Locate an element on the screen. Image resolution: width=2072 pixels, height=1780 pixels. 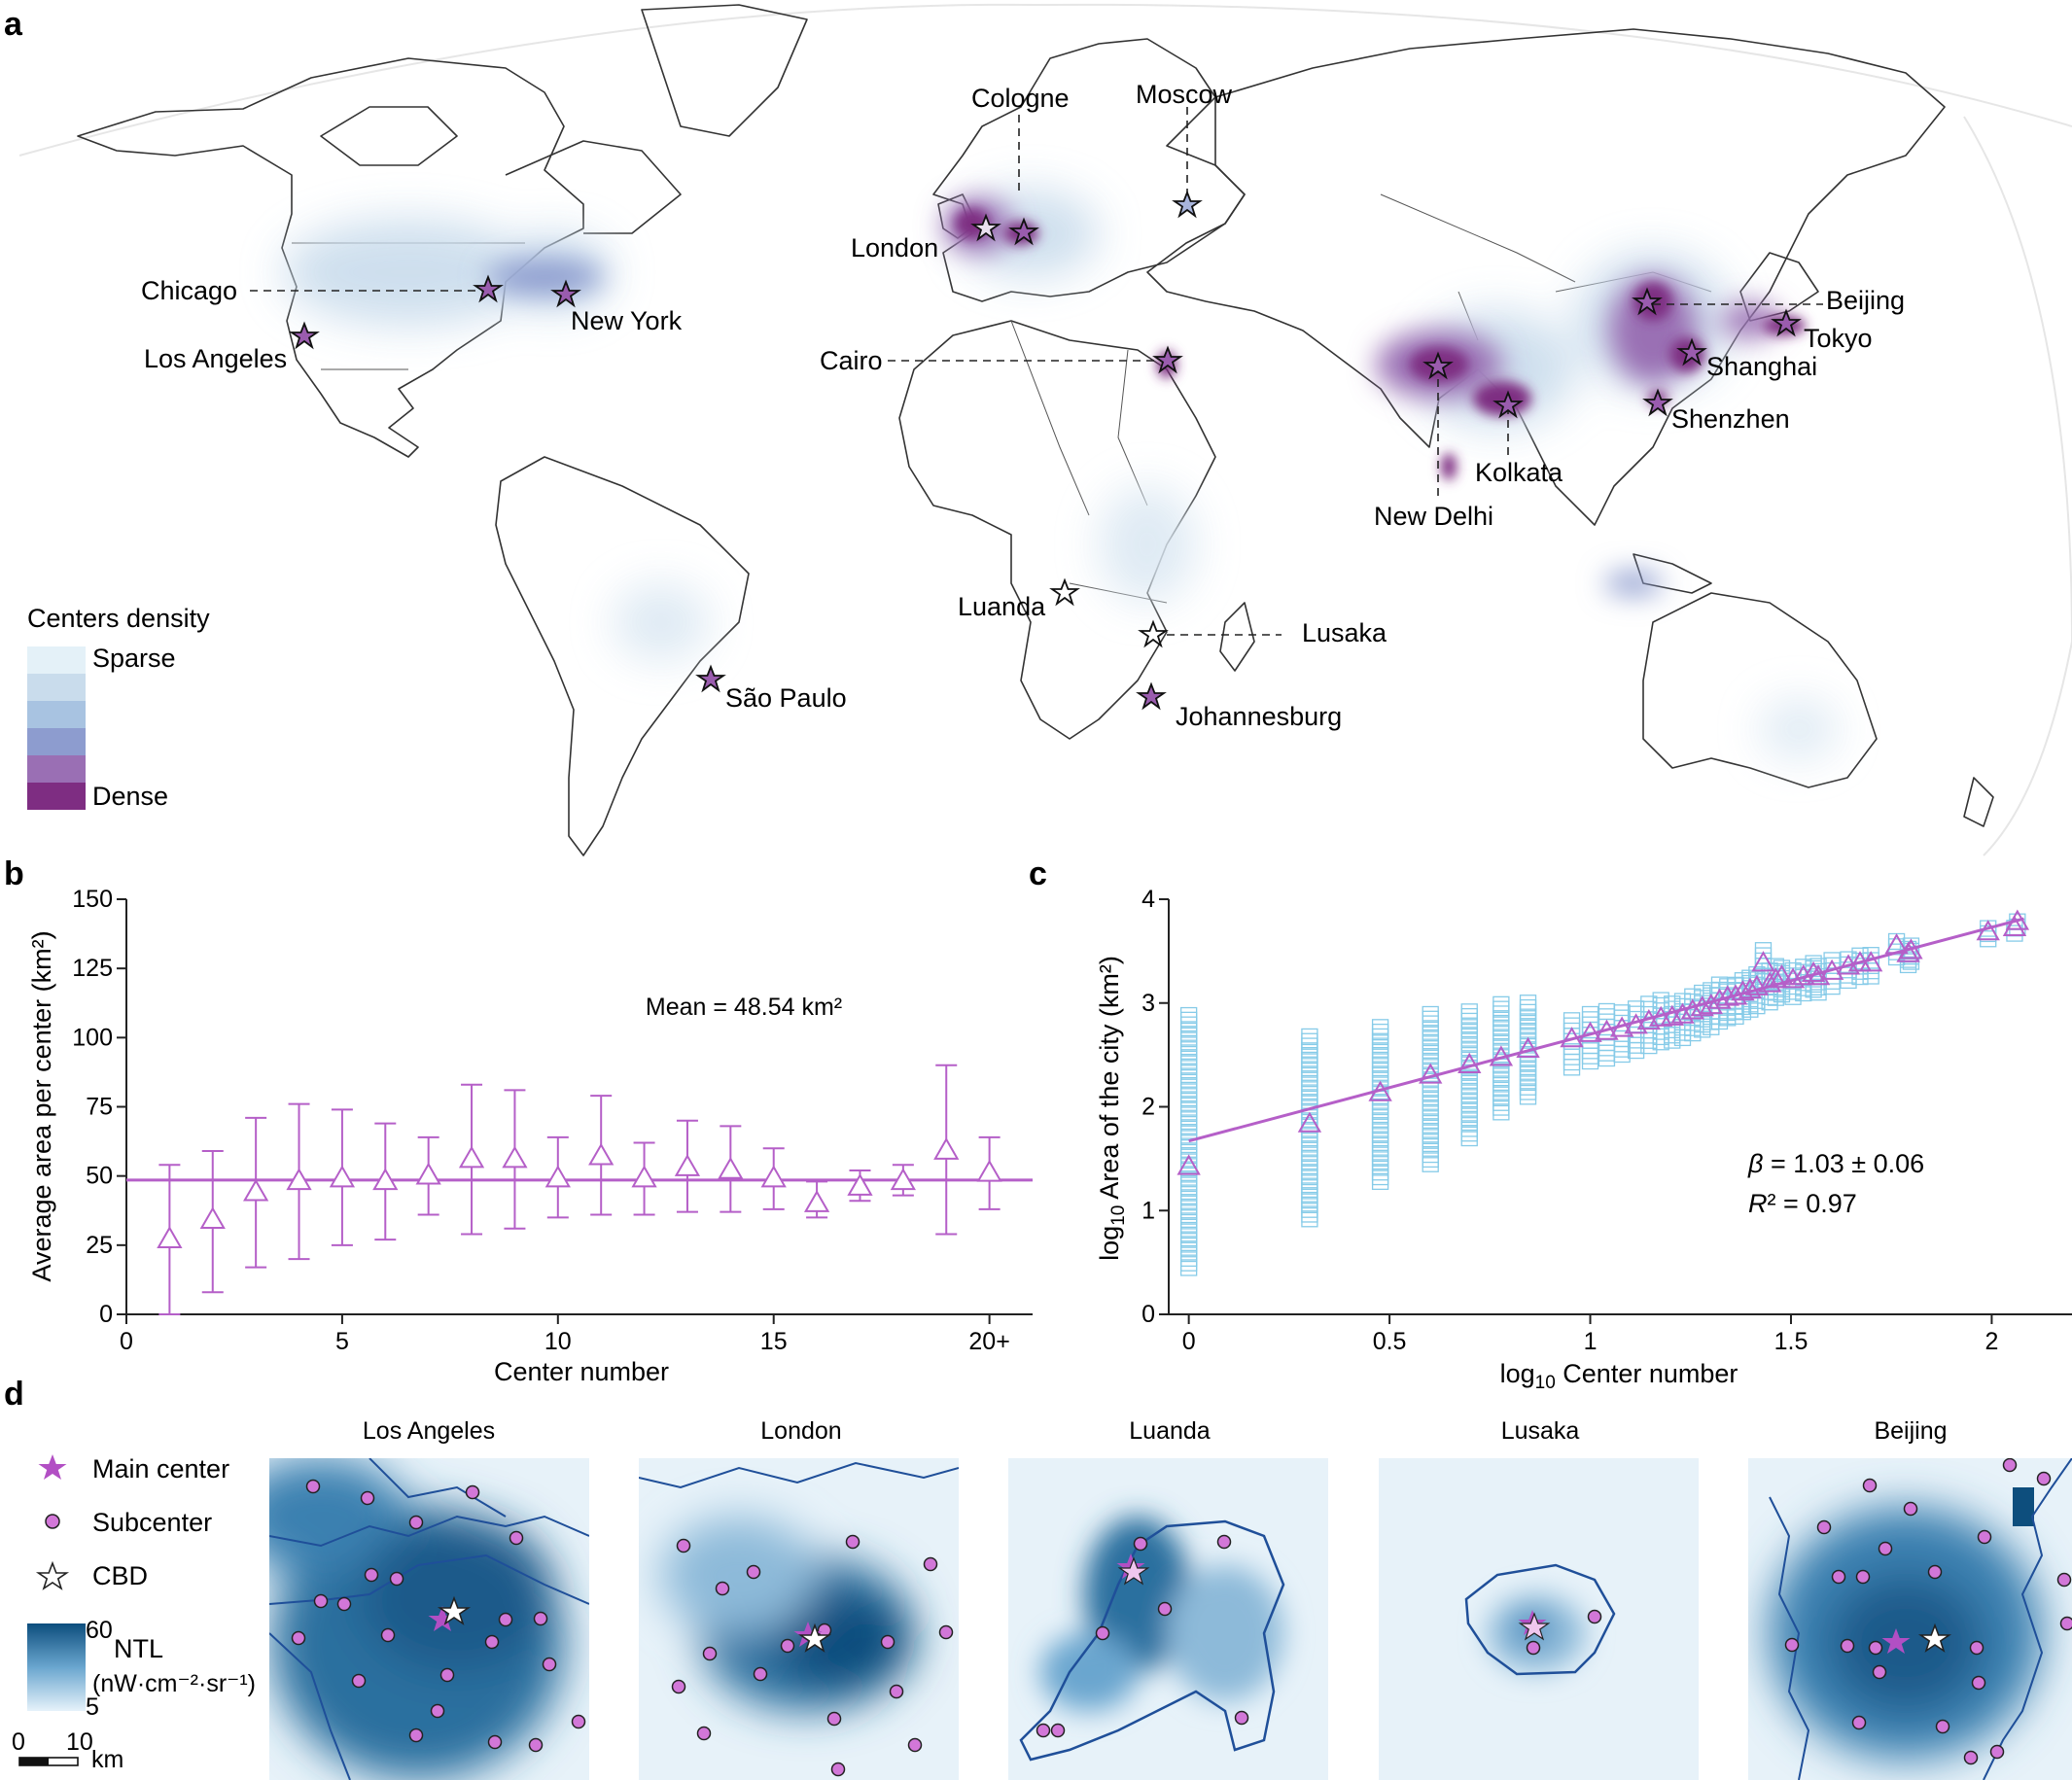
x-tick-label: 15 is located at coordinates (774, 1341).